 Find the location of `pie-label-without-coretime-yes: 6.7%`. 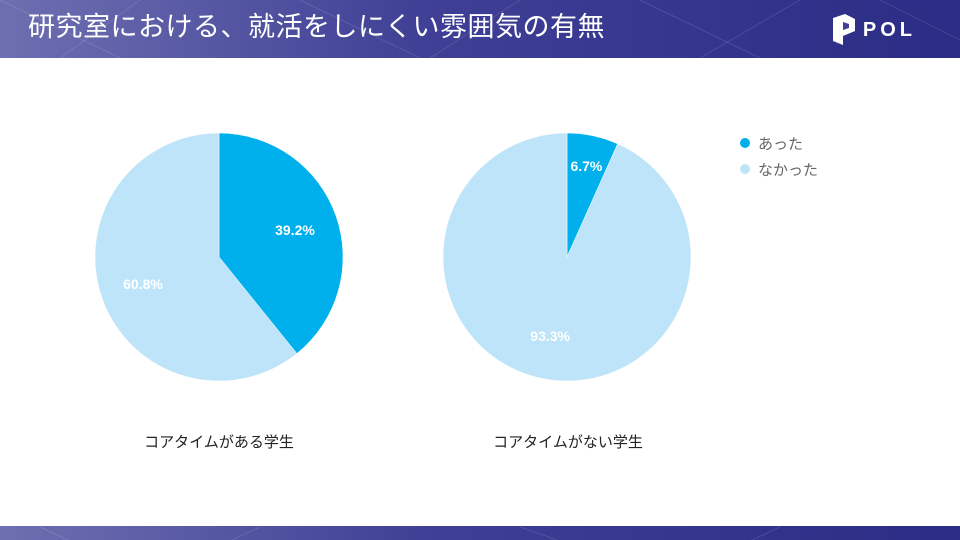

pie-label-without-coretime-yes: 6.7% is located at coordinates (586, 166).